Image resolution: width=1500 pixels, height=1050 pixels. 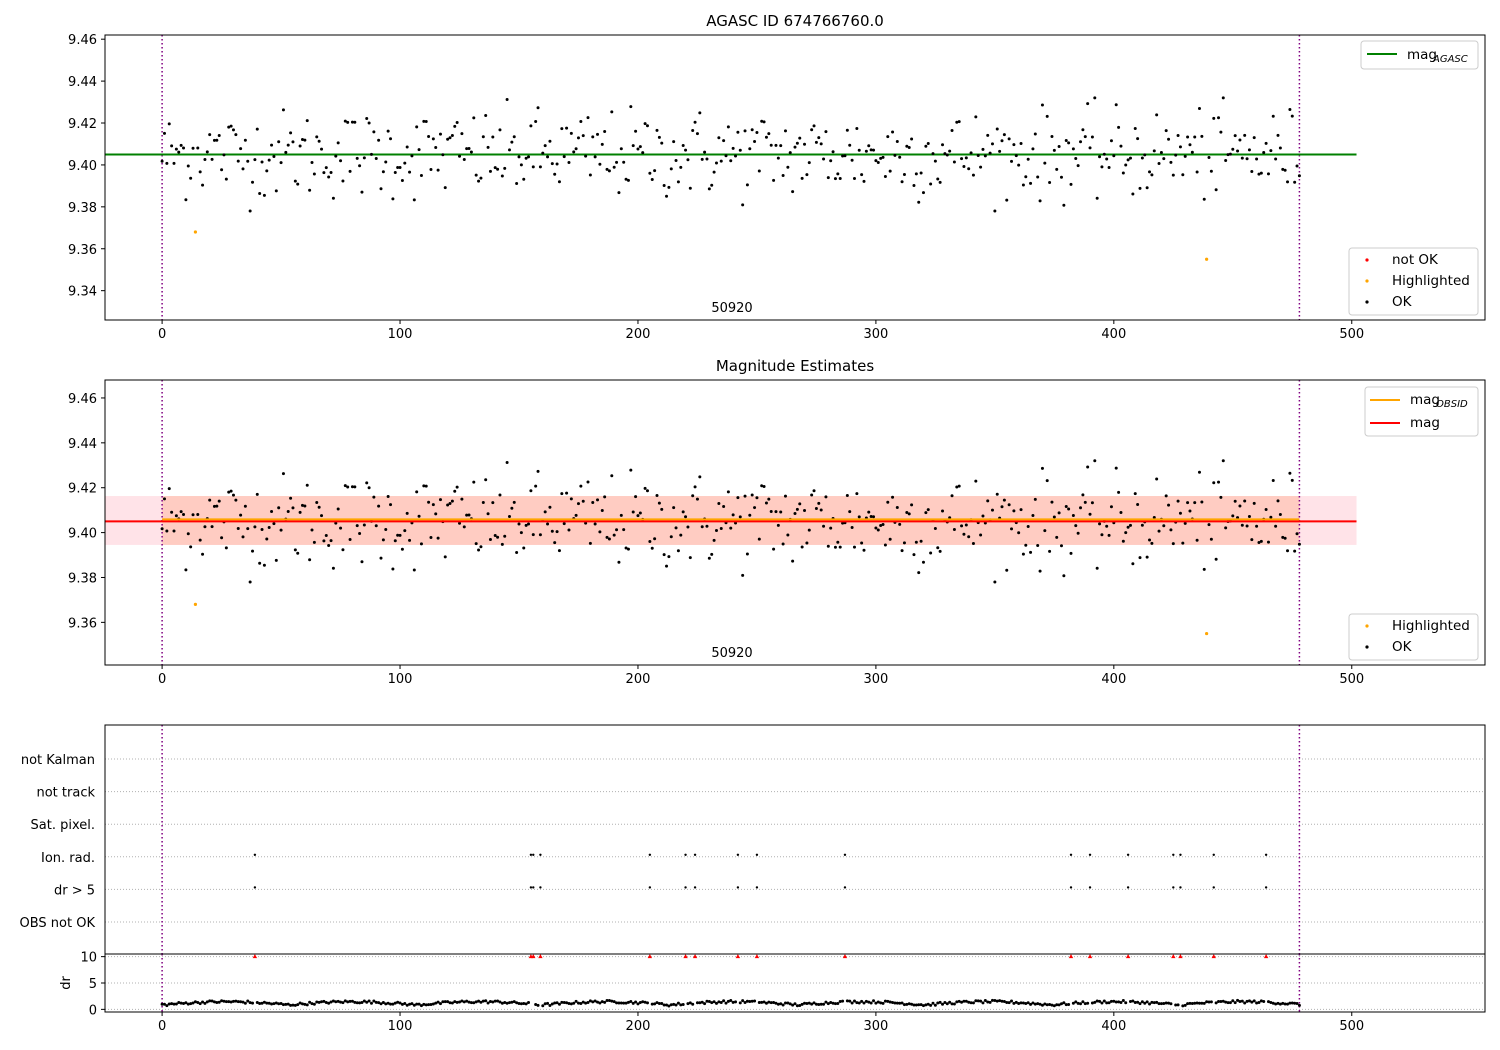 What do you see at coordinates (1351, 1026) in the screenshot?
I see `x-tick-label: 500` at bounding box center [1351, 1026].